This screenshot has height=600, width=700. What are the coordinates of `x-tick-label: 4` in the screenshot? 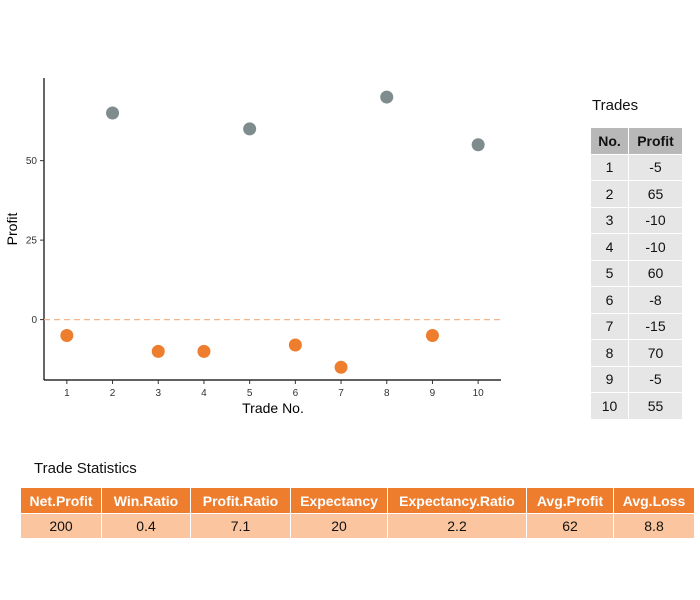 It's located at (204, 393).